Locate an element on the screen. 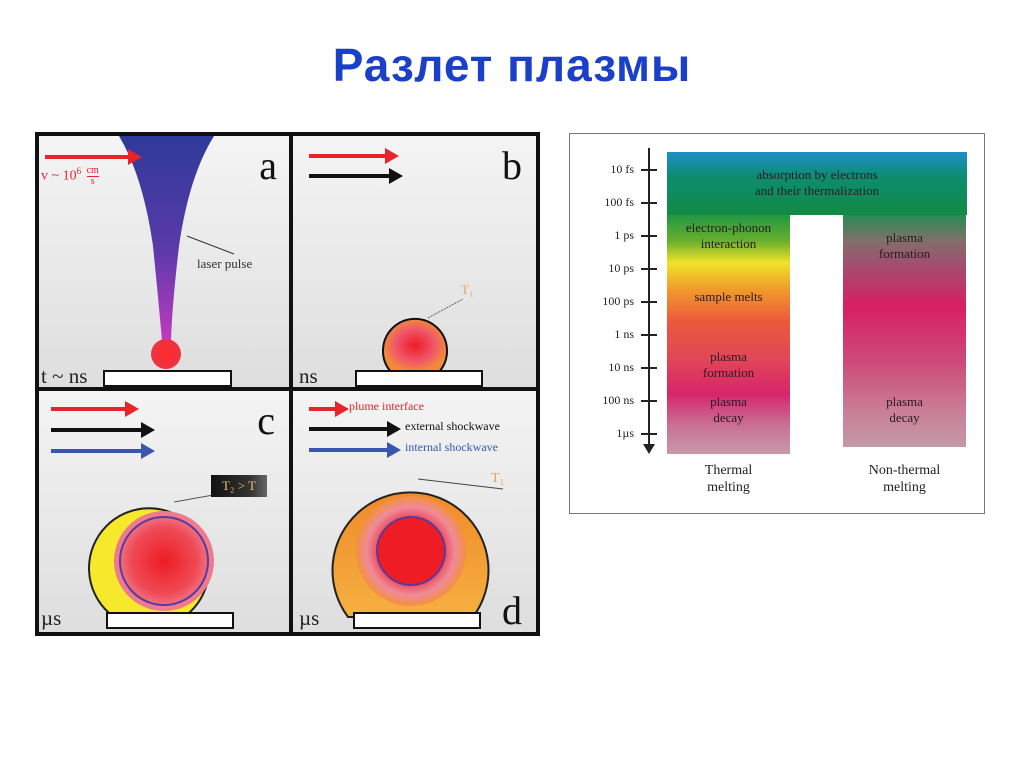  panel-a: v ~ 106 cm s laser pulse a t ~ ns is located at coordinates (164, 261).